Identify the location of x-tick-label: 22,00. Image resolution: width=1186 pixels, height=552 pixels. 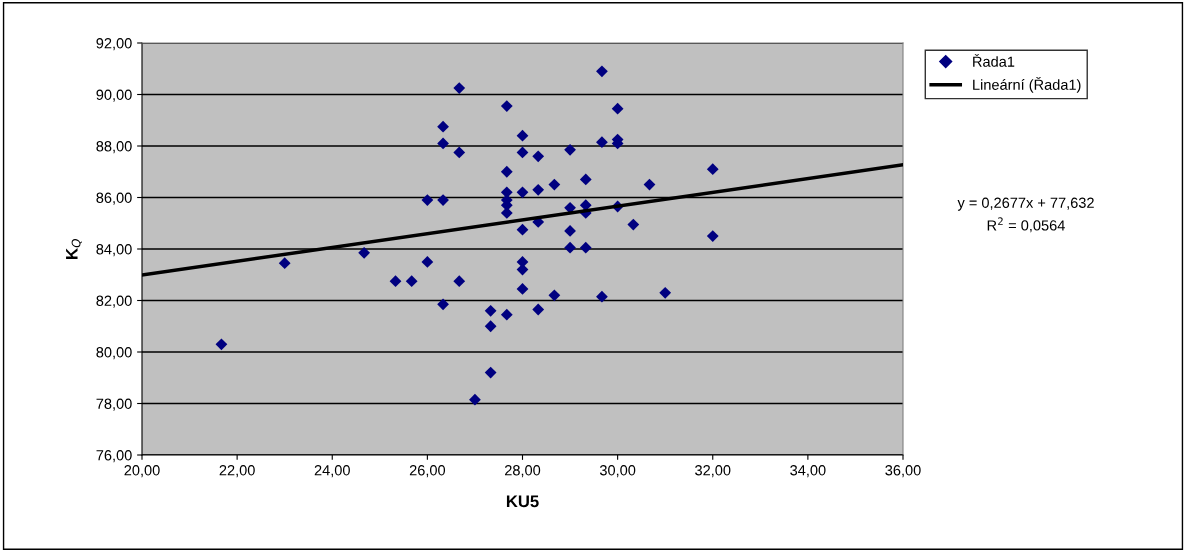
(237, 471).